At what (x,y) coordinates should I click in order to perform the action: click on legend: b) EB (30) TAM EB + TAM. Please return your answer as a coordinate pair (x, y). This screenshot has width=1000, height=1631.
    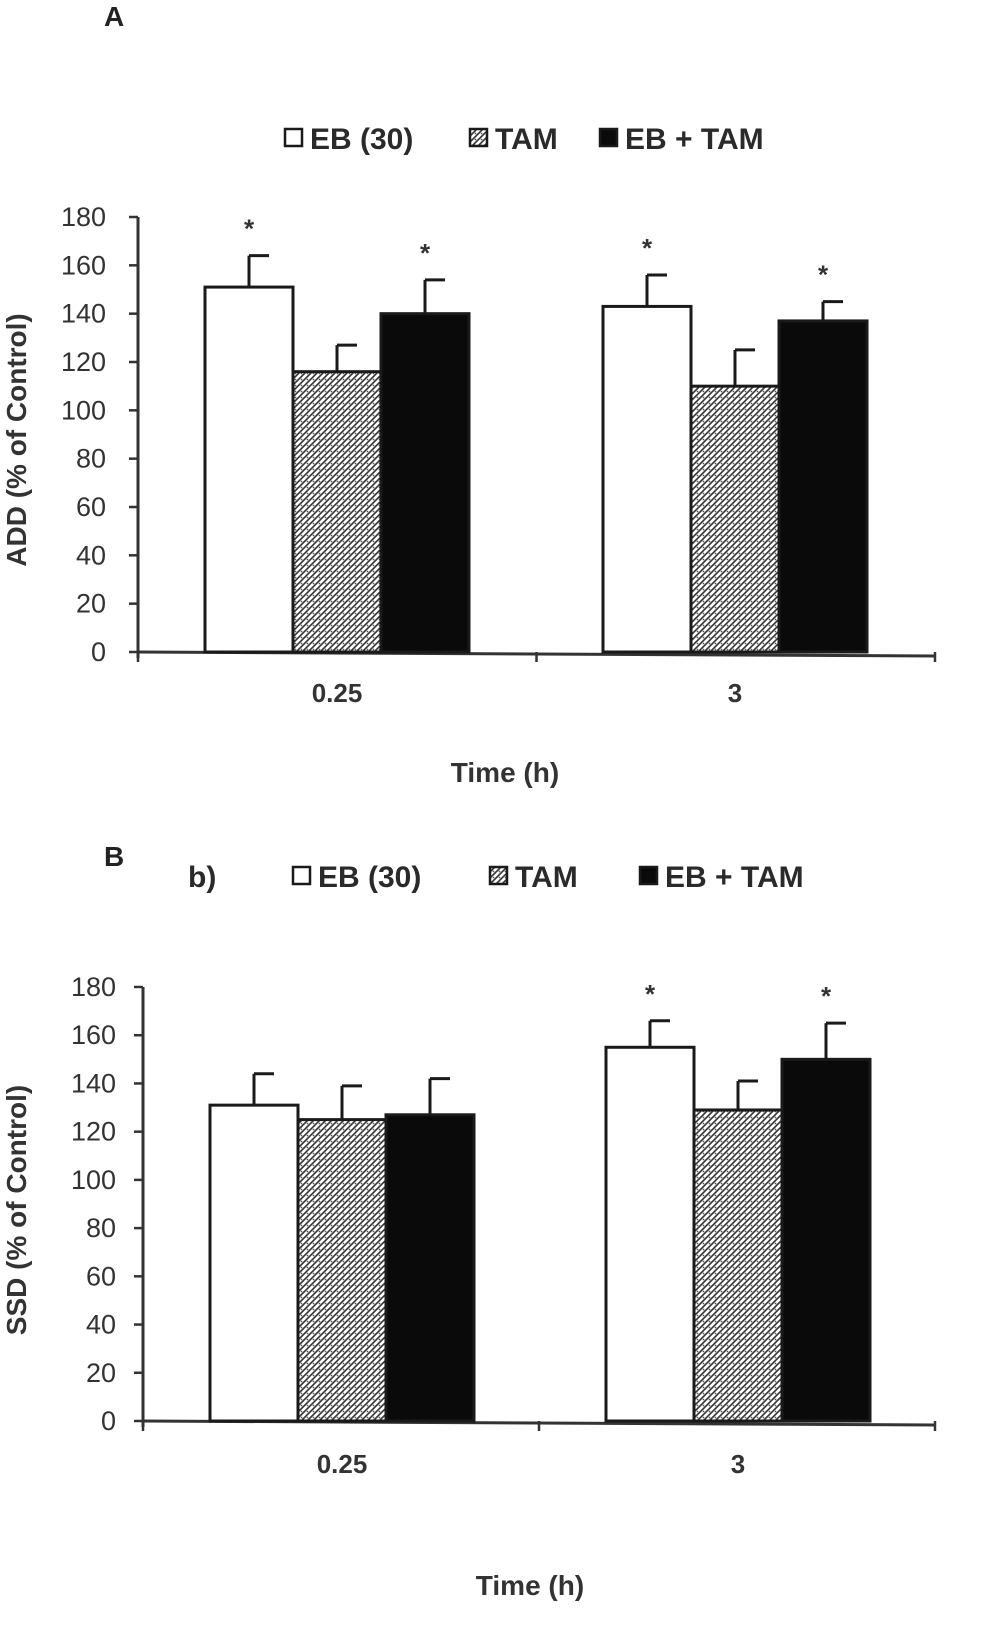
    Looking at the image, I should click on (496, 877).